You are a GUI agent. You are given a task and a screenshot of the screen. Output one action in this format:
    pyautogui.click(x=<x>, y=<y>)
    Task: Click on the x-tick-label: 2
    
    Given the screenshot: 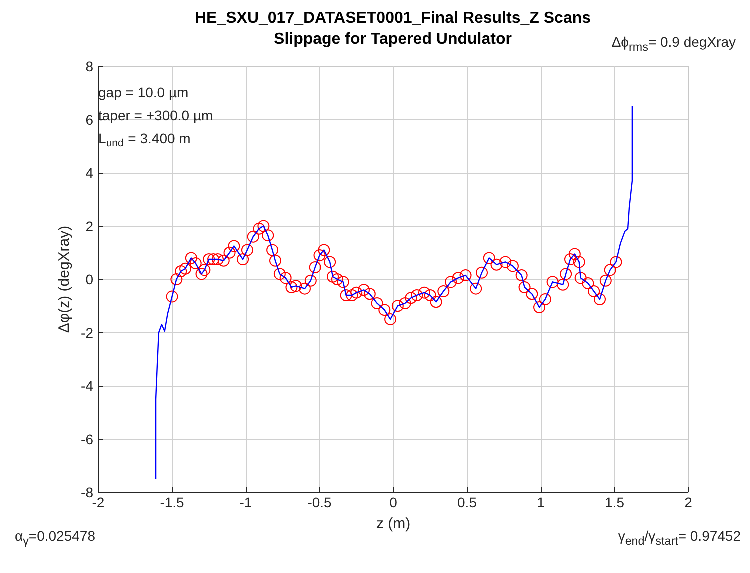 What is the action you would take?
    pyautogui.click(x=688, y=502)
    